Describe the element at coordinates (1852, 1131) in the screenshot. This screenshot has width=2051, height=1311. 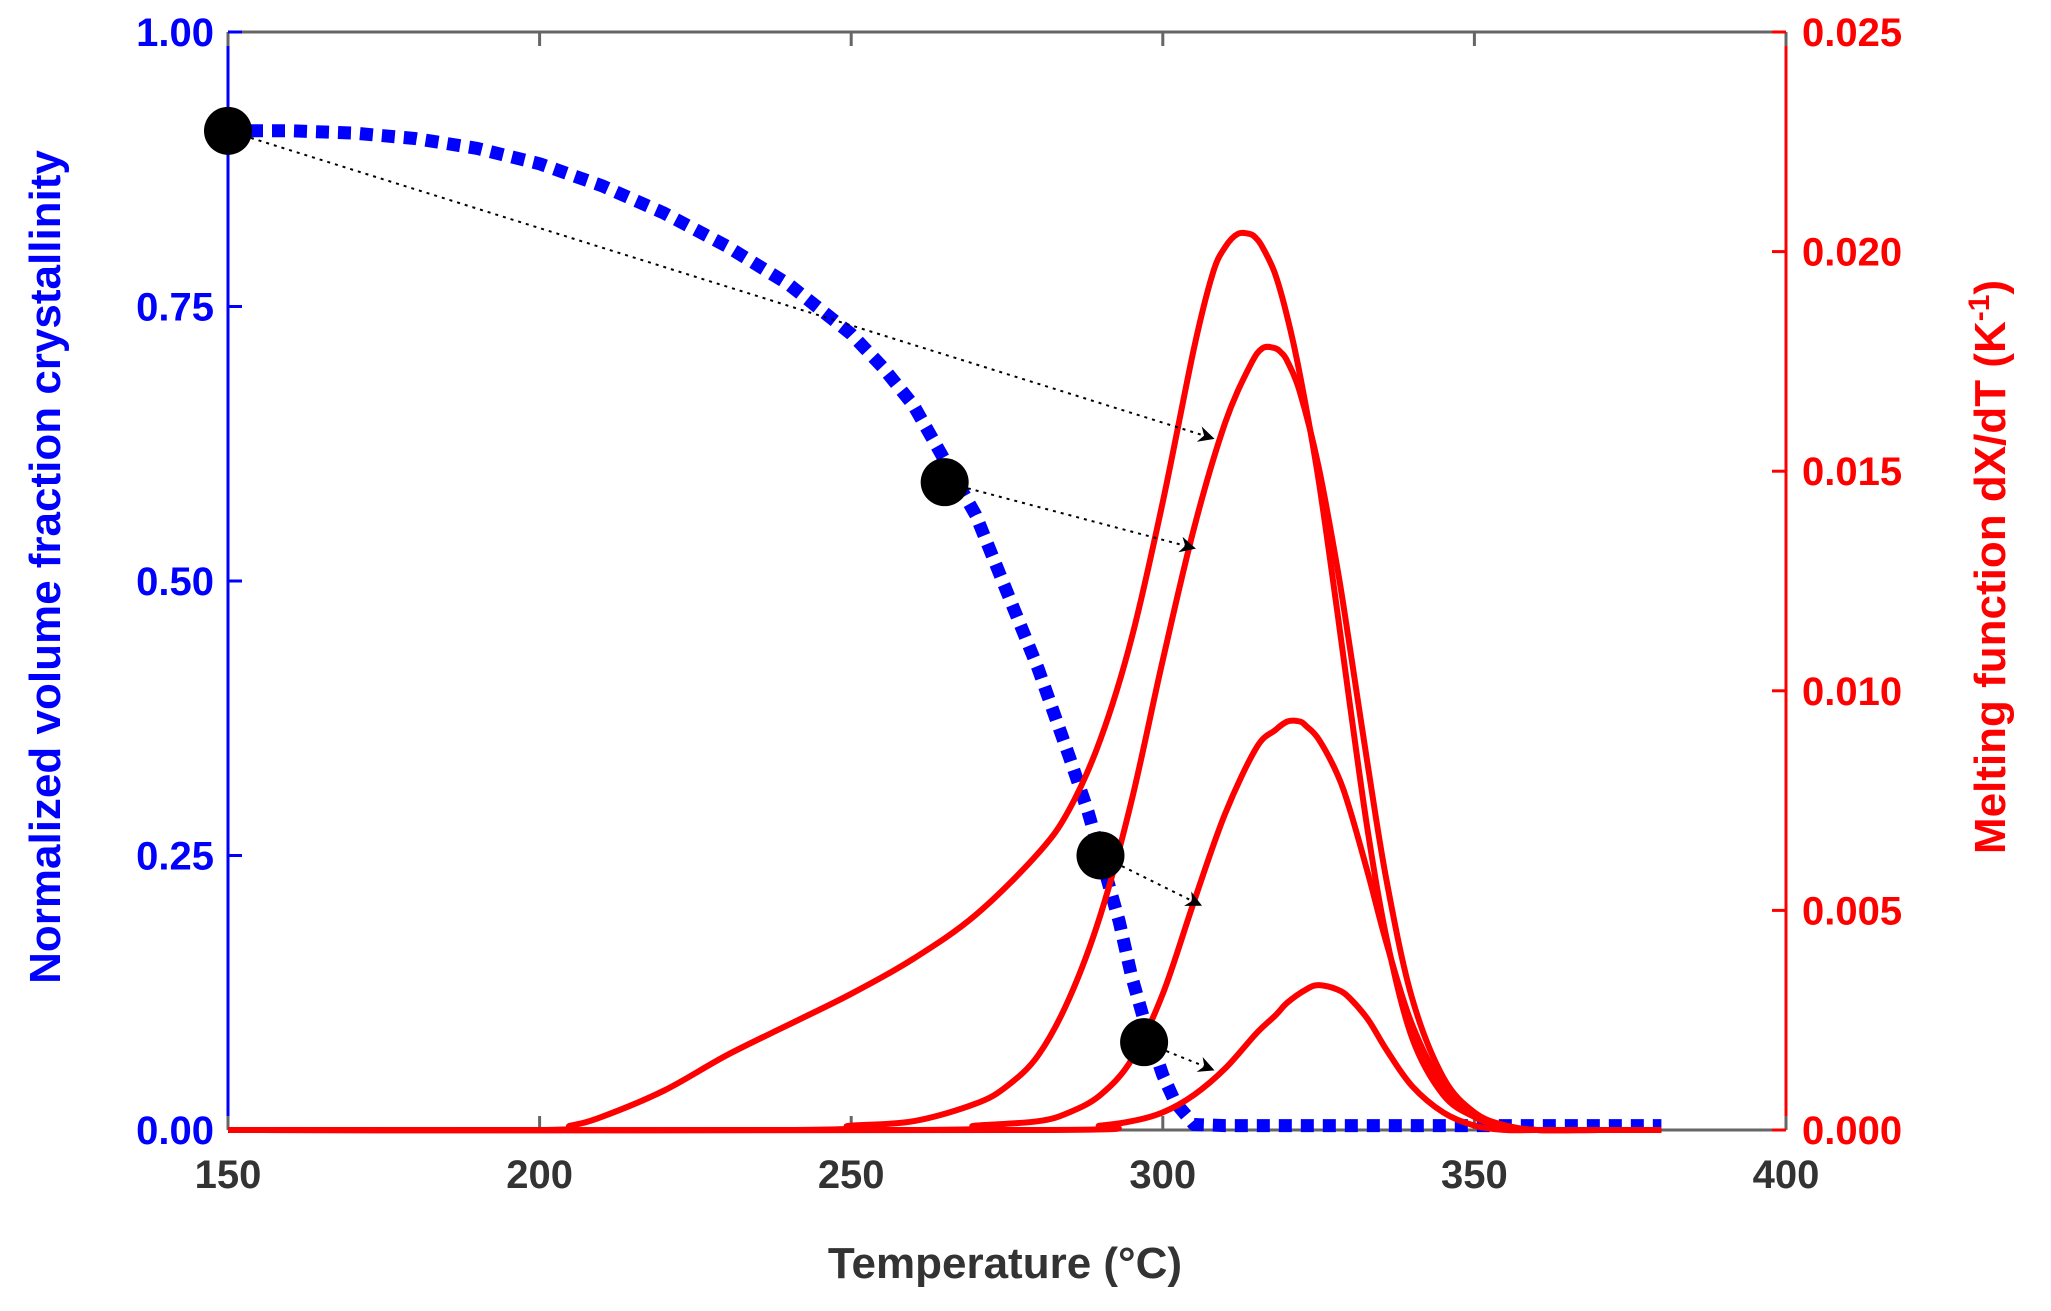
I see `right-y-tick-label: 0.000` at that location.